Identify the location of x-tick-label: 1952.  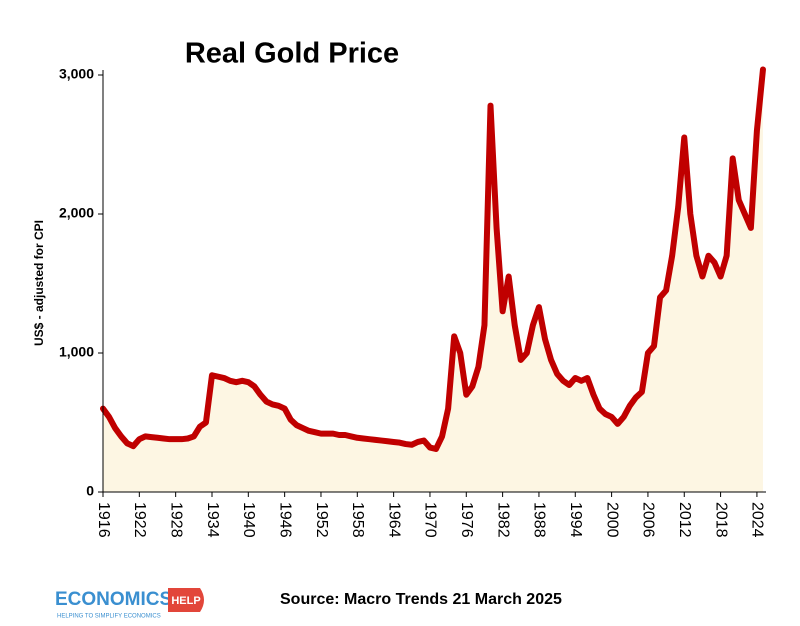
(321, 520).